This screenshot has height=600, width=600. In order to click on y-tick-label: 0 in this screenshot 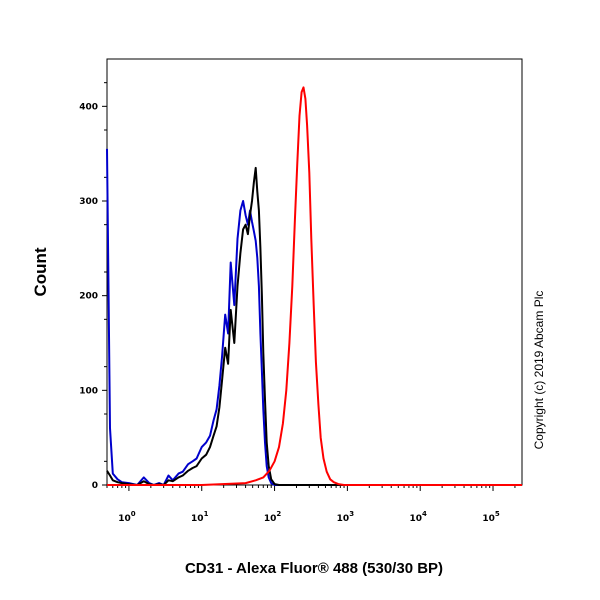, I will do `click(95, 486)`.